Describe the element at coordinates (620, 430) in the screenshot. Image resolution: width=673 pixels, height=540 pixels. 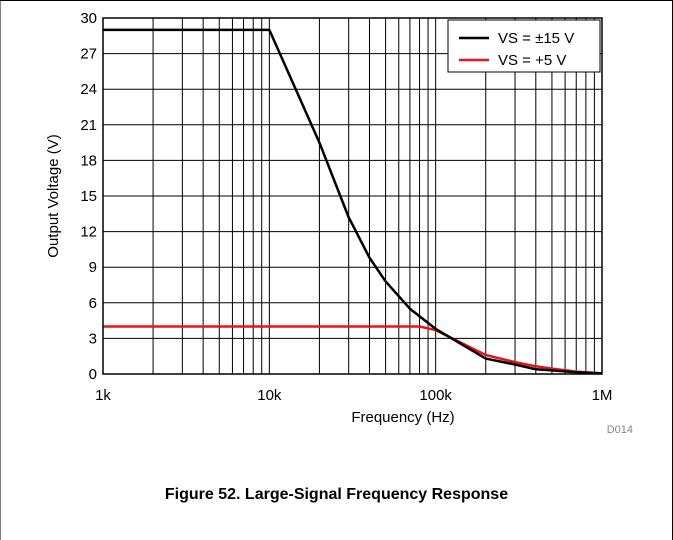
I see `figure-code: D014` at that location.